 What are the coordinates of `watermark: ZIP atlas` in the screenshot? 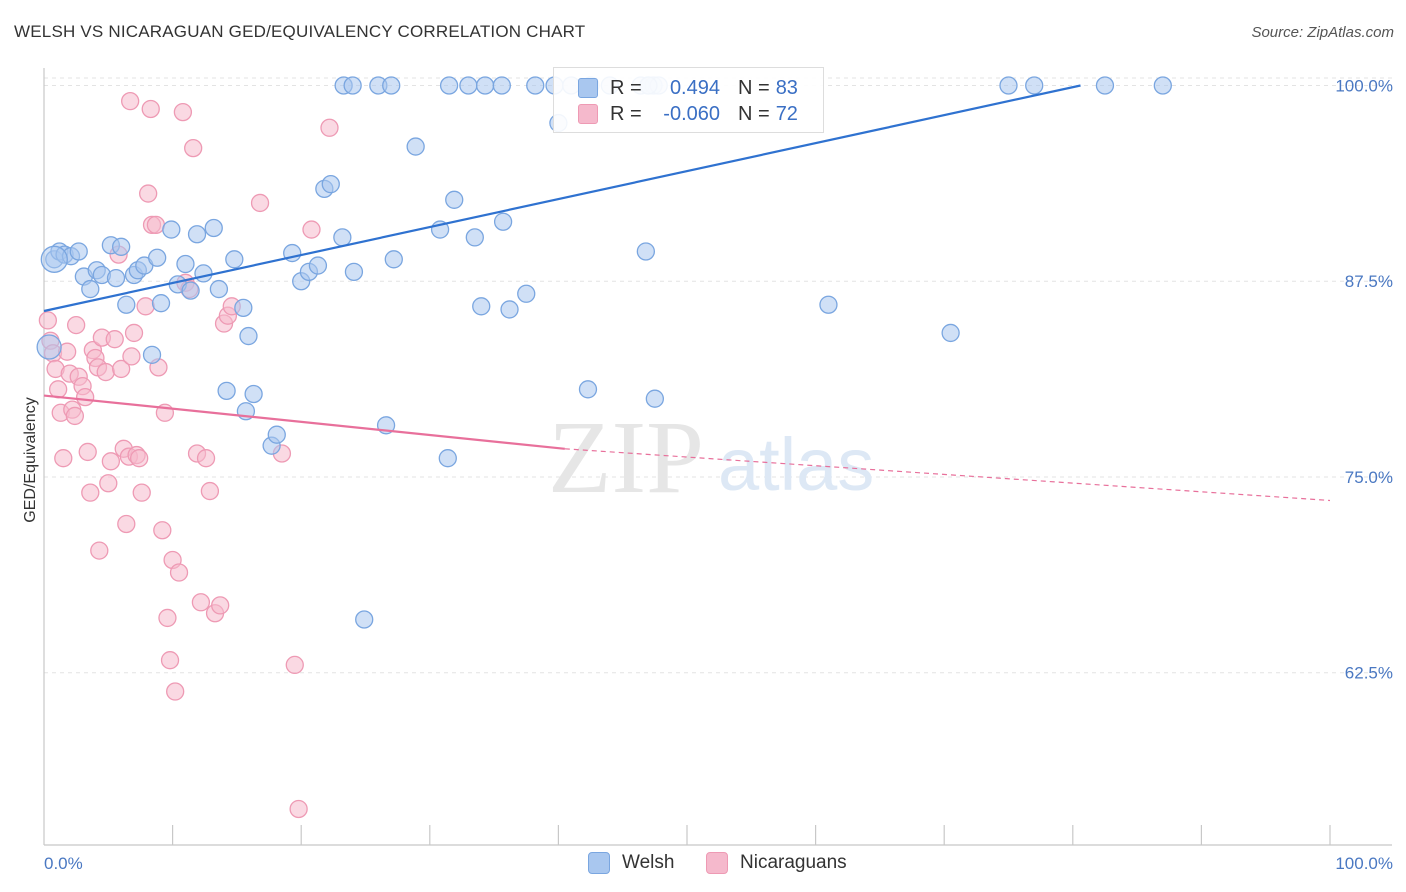 It's located at (711, 457).